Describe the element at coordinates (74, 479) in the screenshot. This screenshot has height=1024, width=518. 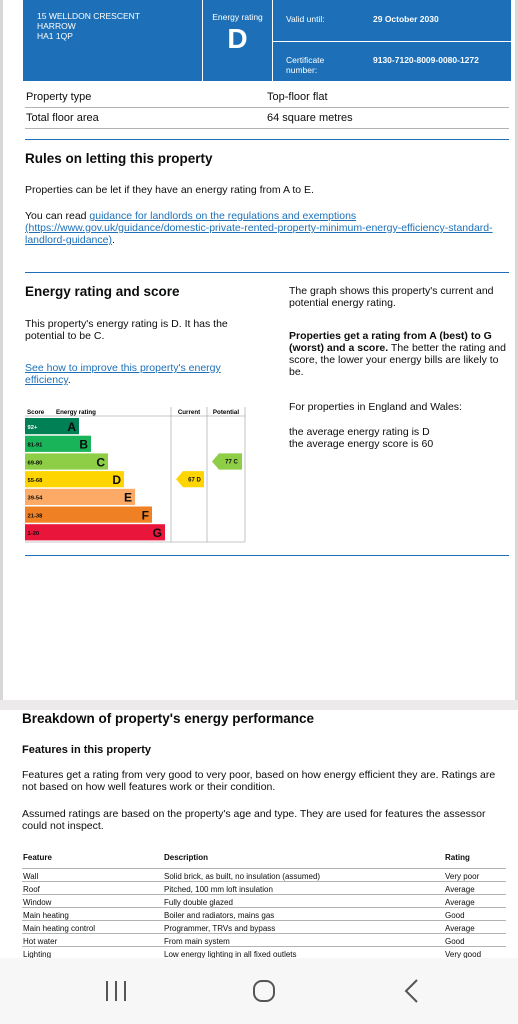
I see `rating-band-d` at that location.